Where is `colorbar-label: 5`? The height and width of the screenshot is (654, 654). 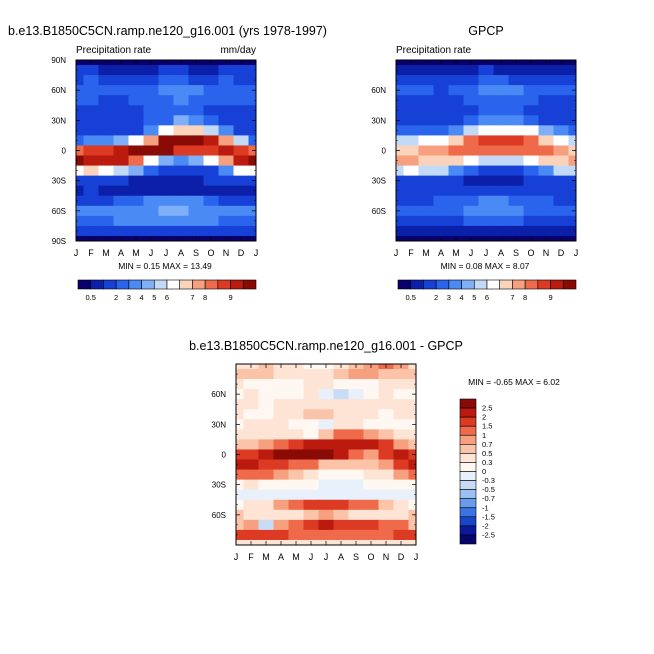 colorbar-label: 5 is located at coordinates (474, 297).